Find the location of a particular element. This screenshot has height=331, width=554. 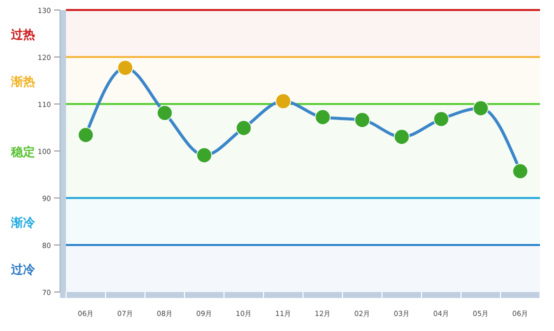

band-label: 过冷 is located at coordinates (23, 269).